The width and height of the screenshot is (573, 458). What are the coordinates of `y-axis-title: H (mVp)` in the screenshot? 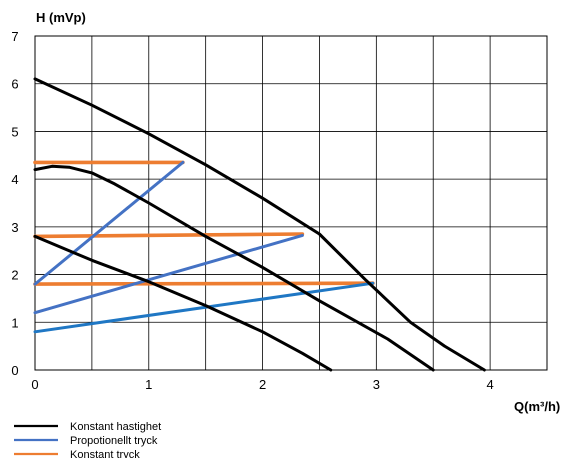 It's located at (61, 17).